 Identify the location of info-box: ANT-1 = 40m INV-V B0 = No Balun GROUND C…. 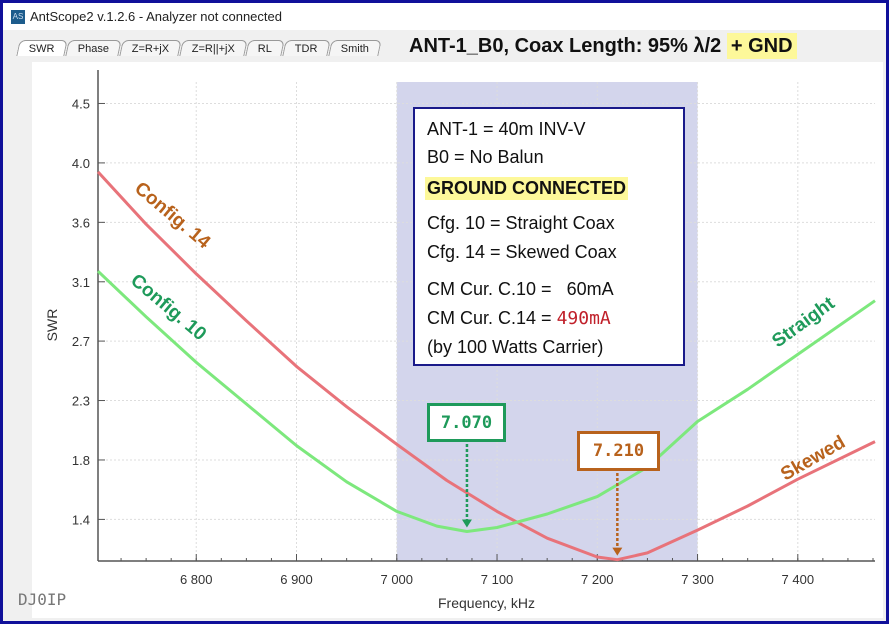
(549, 236).